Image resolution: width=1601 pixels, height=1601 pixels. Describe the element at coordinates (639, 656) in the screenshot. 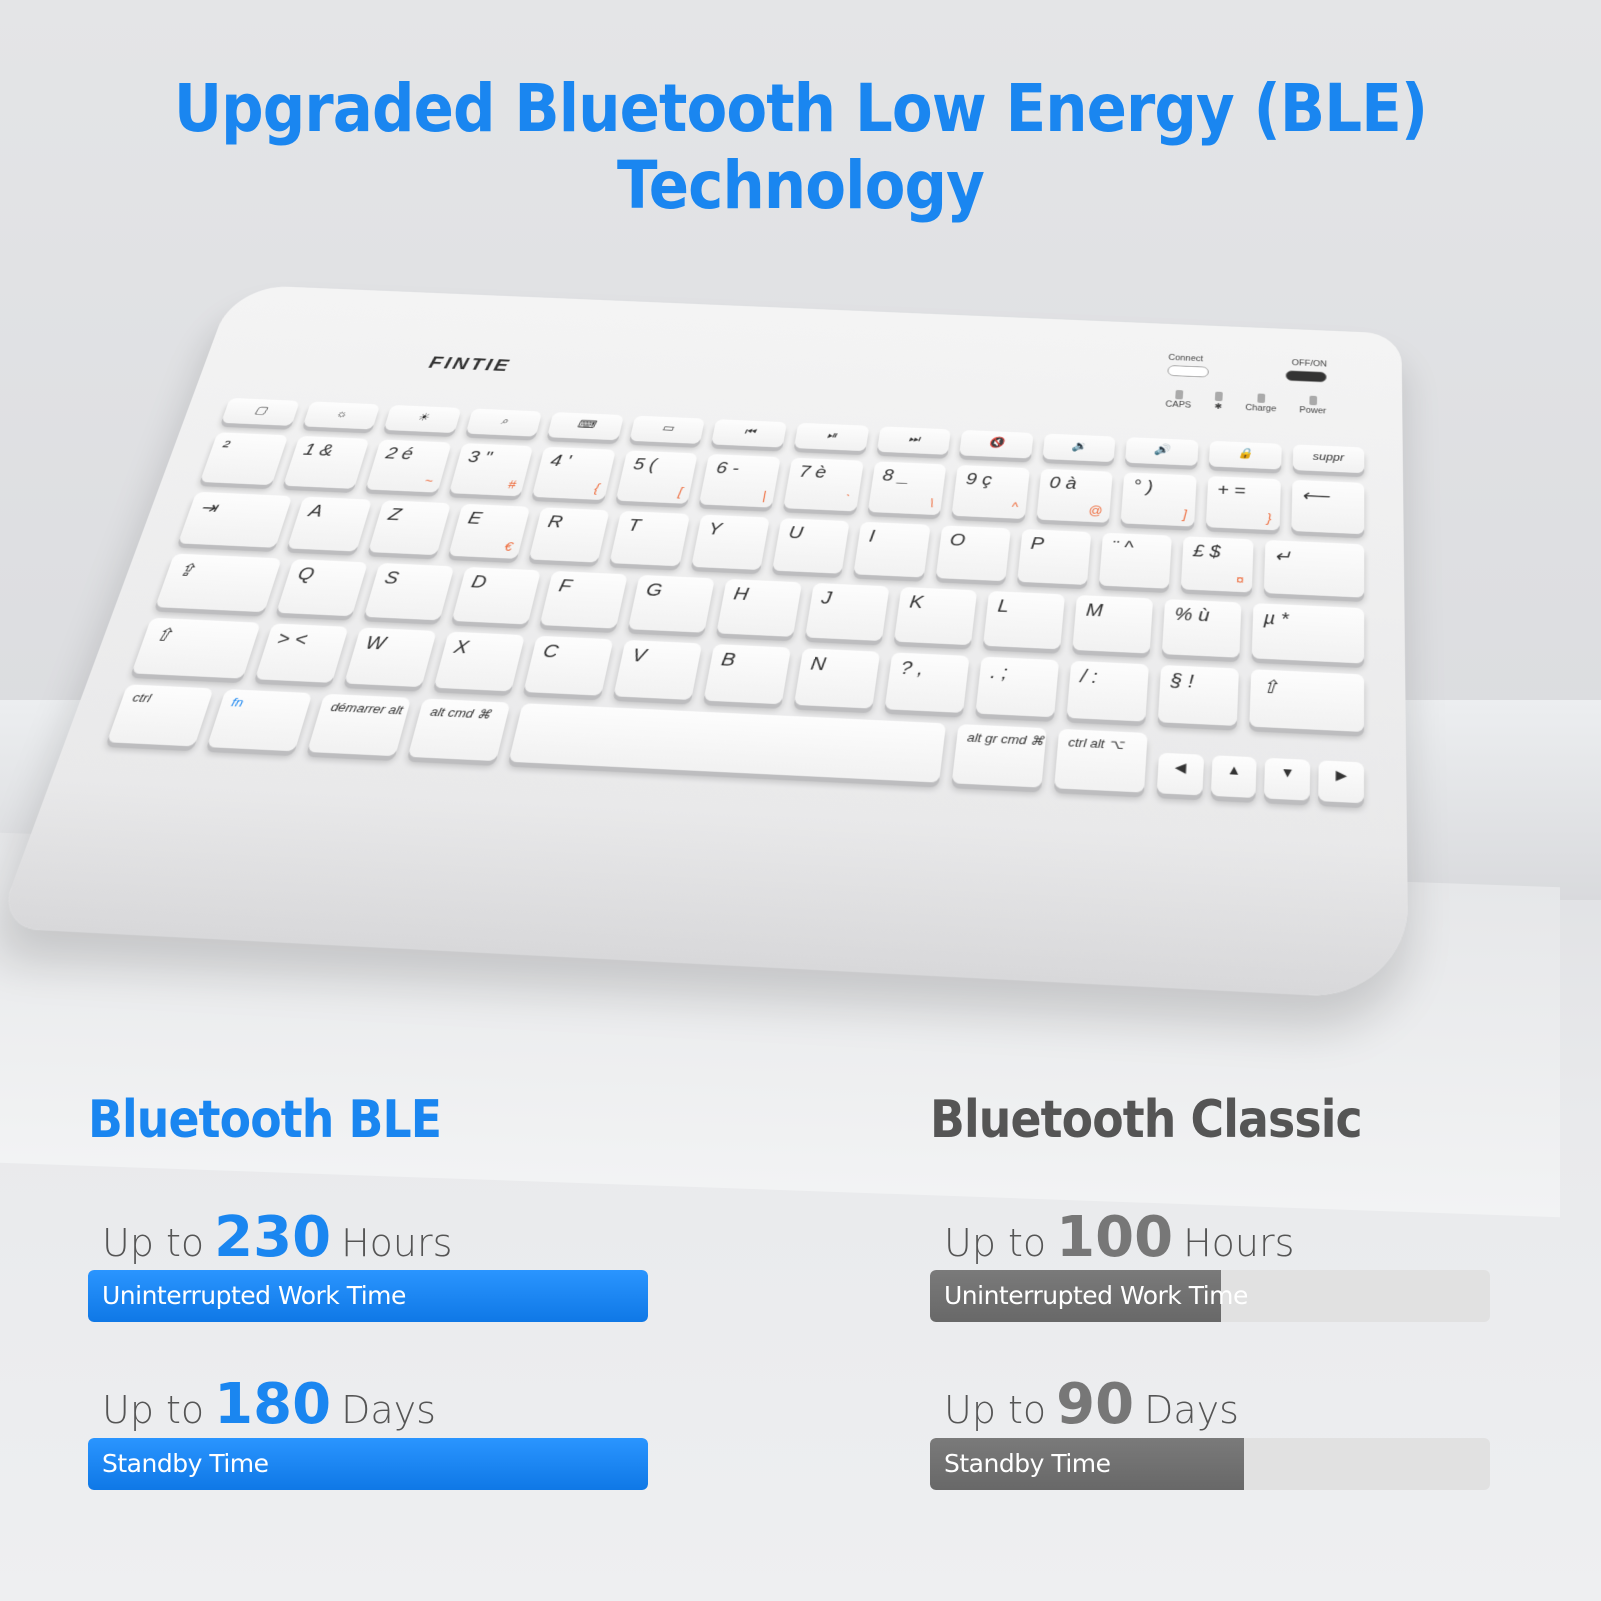

I see `key-legend: V` at that location.